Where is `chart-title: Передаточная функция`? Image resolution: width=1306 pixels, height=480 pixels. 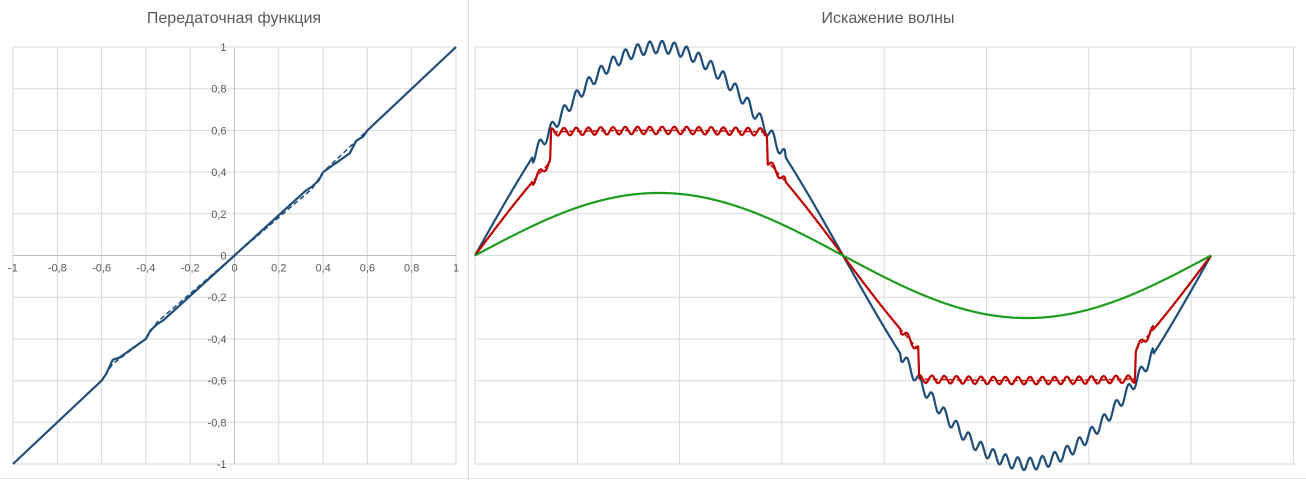 chart-title: Передаточная функция is located at coordinates (234, 18).